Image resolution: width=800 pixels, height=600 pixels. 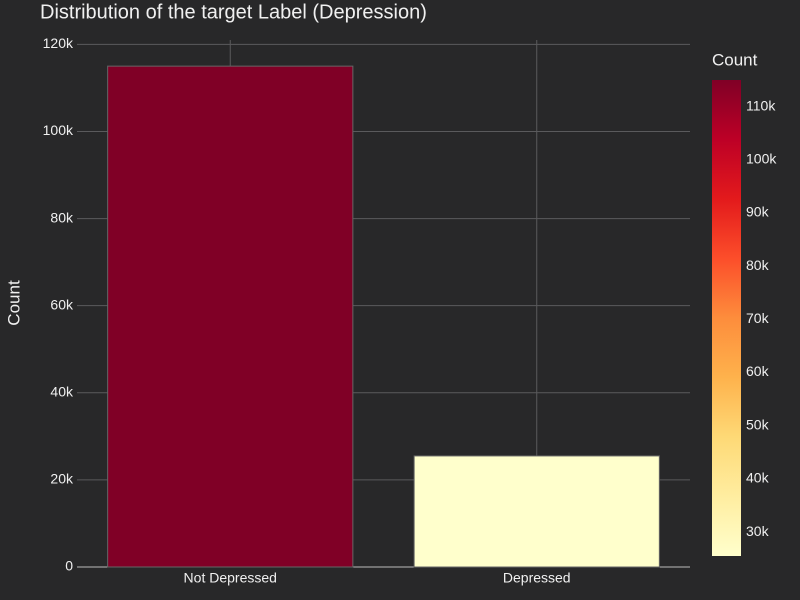 What do you see at coordinates (758, 318) in the screenshot?
I see `colorbar-tick-label: 70k` at bounding box center [758, 318].